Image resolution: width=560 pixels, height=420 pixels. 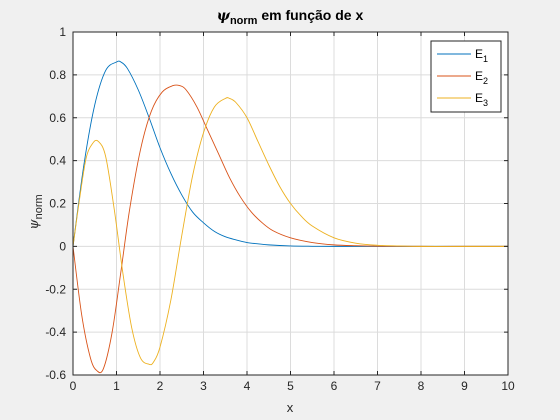 What do you see at coordinates (203, 386) in the screenshot?
I see `x-tick-label: 3` at bounding box center [203, 386].